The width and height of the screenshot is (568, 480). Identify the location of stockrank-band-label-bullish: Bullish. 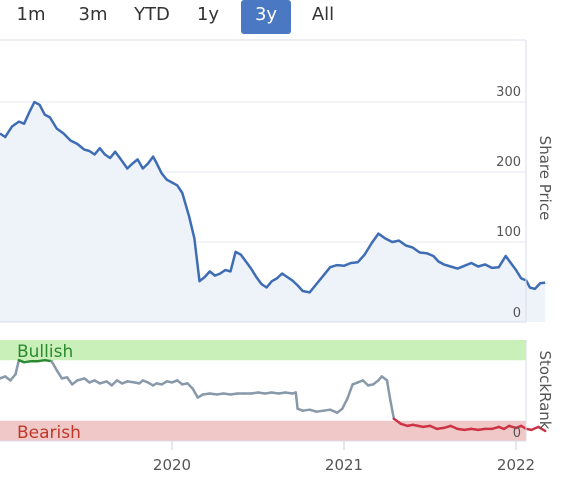
(45, 352).